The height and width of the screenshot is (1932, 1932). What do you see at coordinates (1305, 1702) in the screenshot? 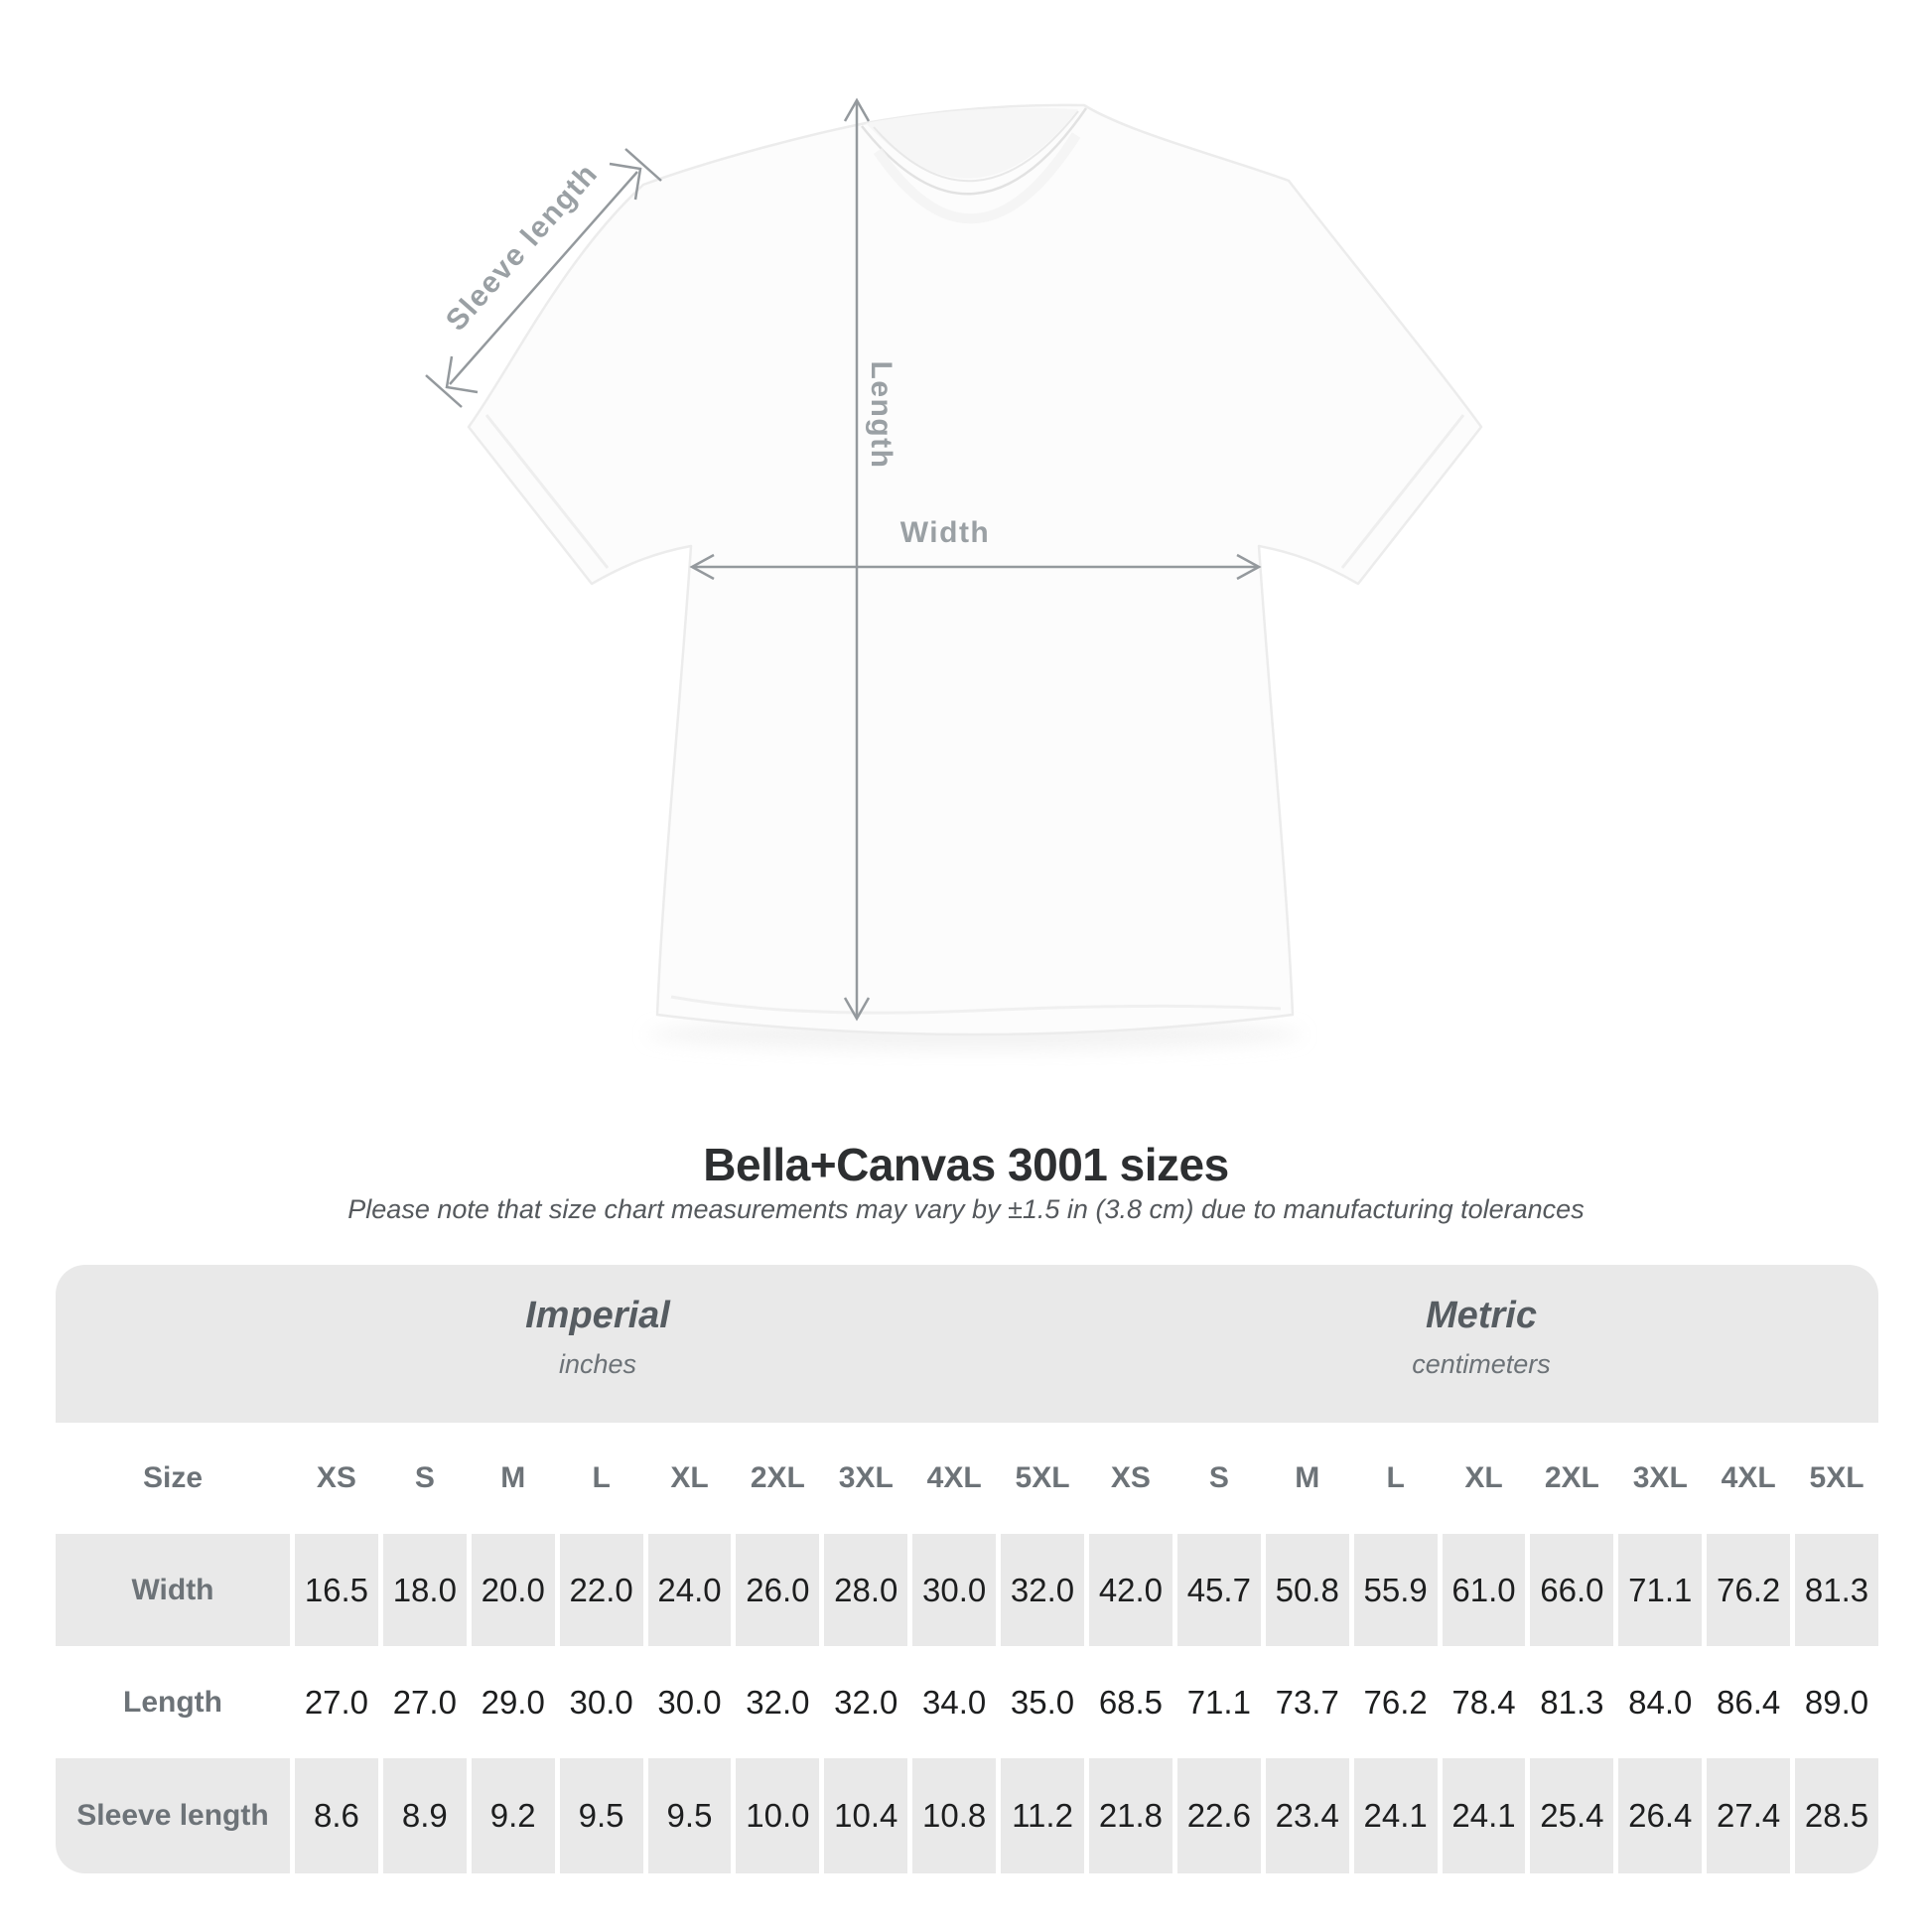
I see `length-metric-value: 73.7` at bounding box center [1305, 1702].